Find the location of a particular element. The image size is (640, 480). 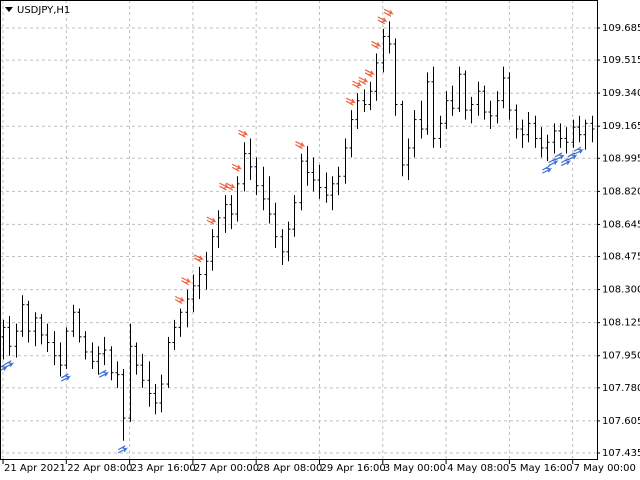

x-tick-label: 28 Apr 08:00 is located at coordinates (289, 468).